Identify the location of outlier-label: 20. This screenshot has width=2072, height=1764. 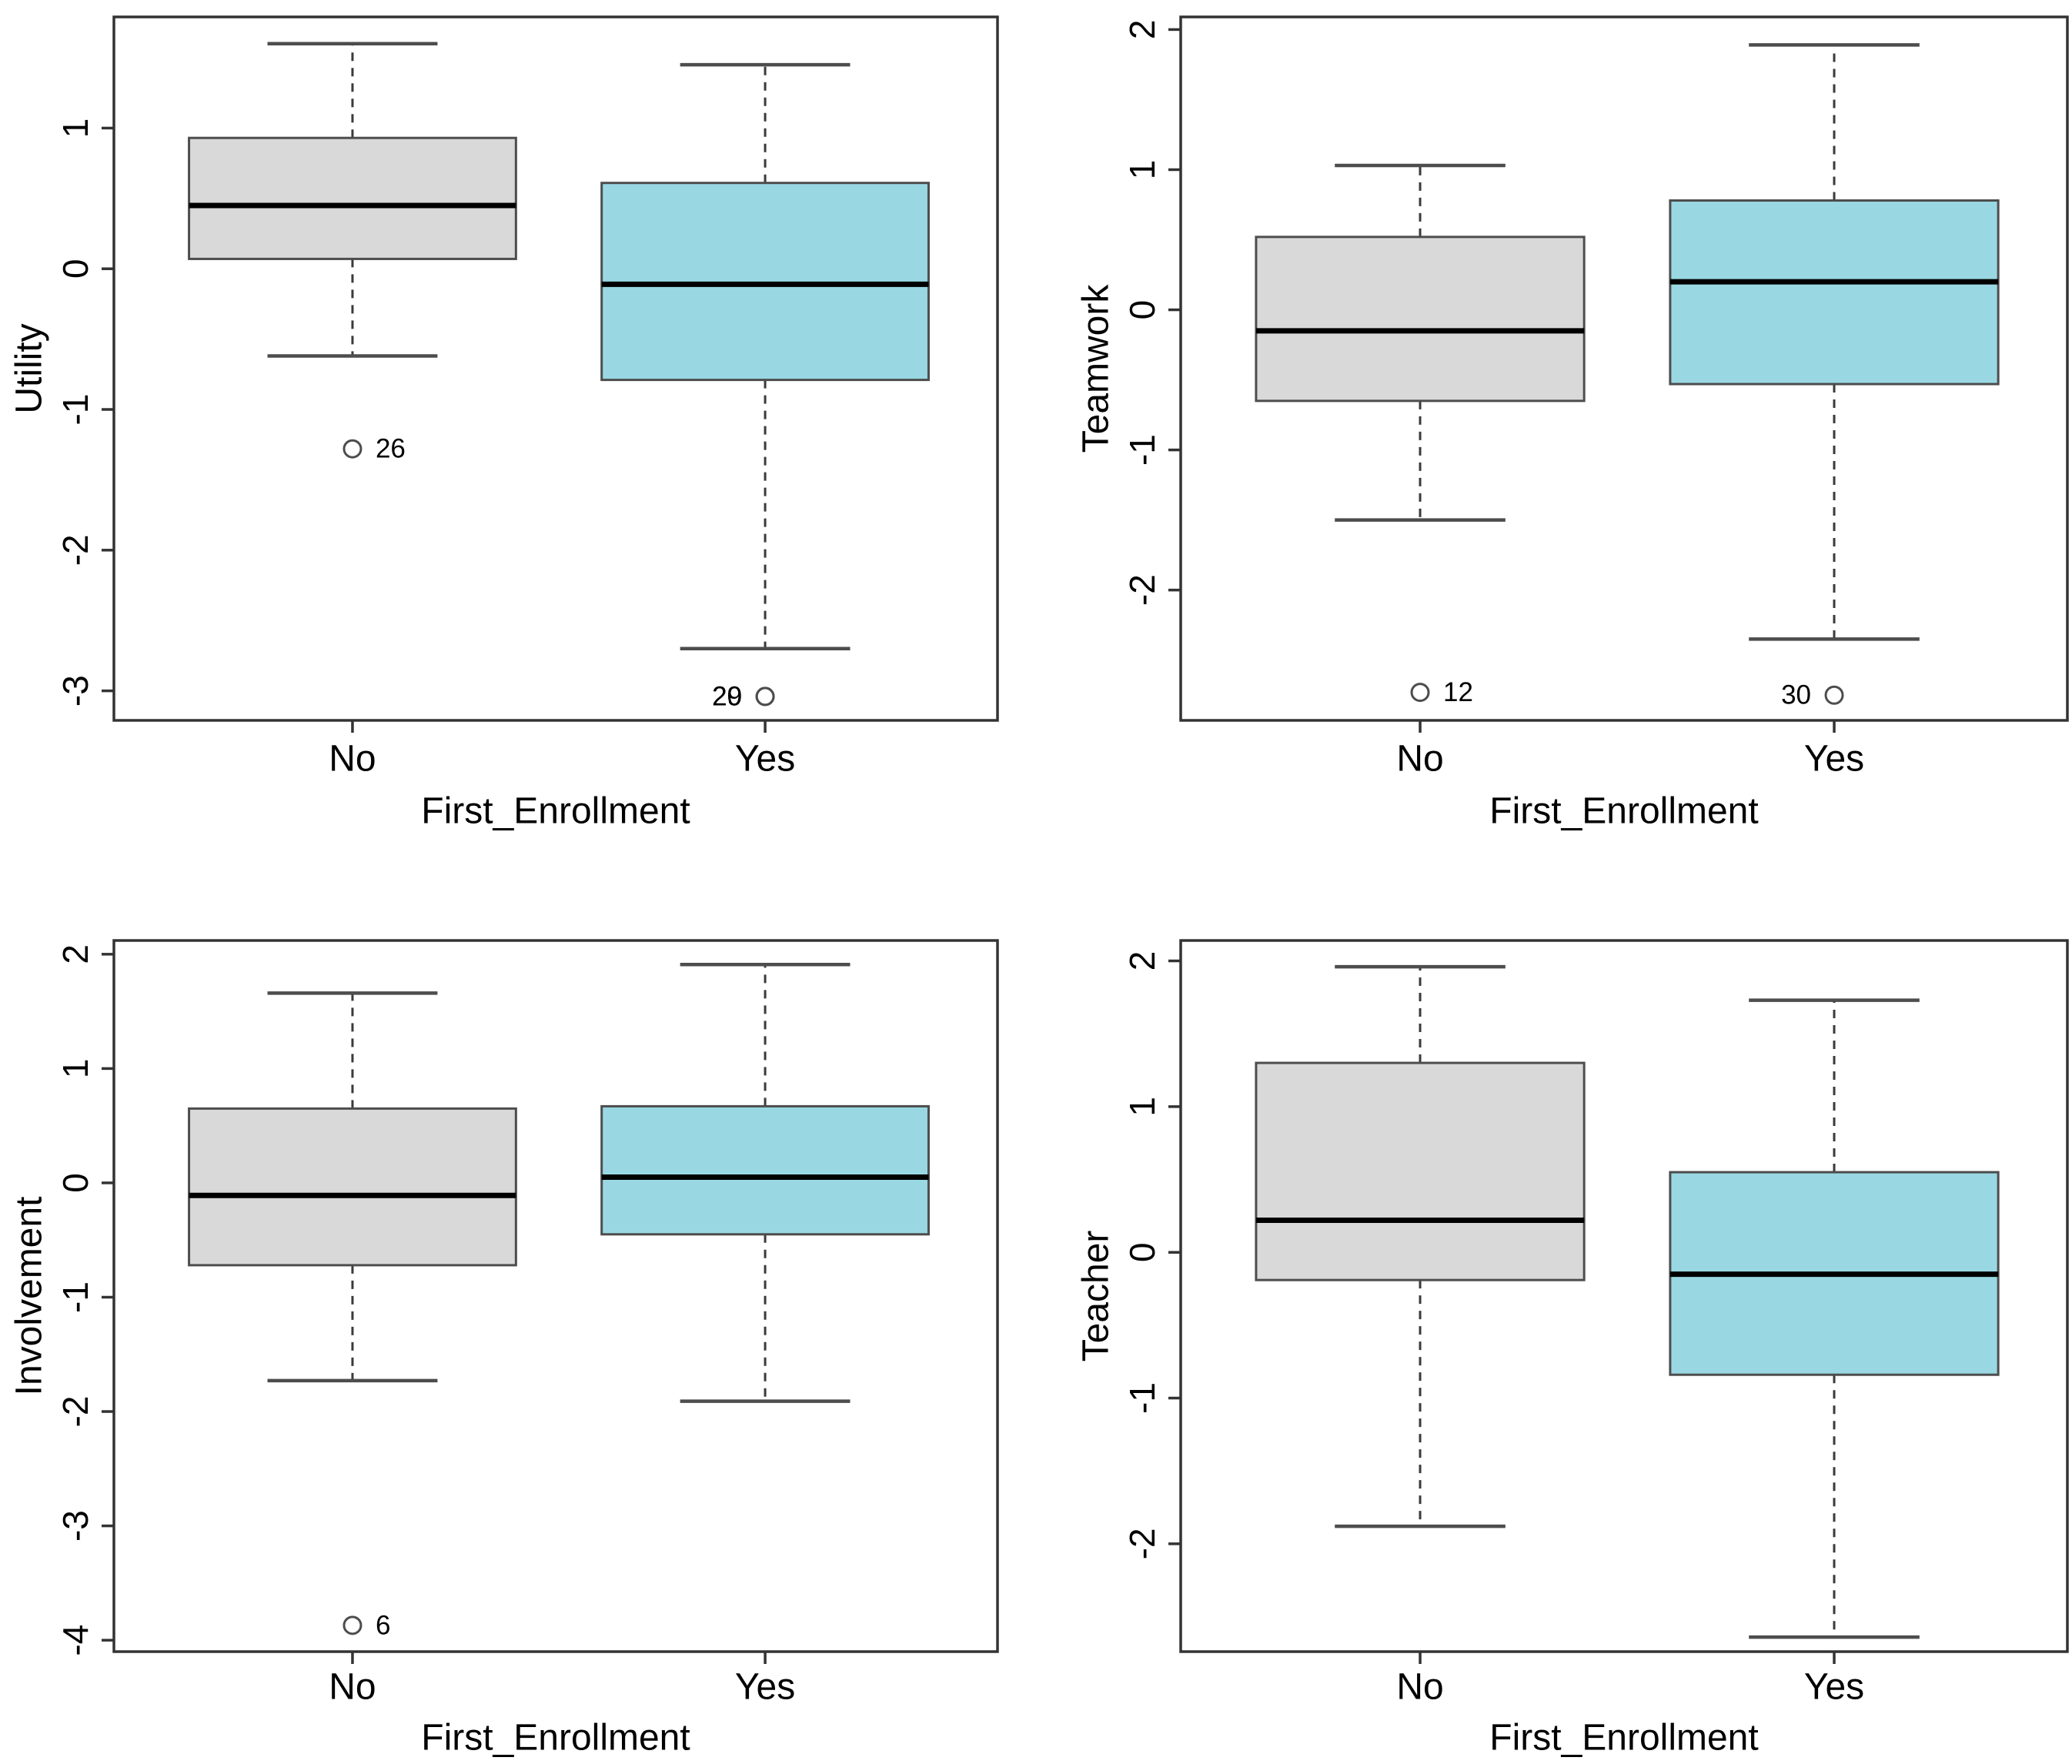
(727, 696).